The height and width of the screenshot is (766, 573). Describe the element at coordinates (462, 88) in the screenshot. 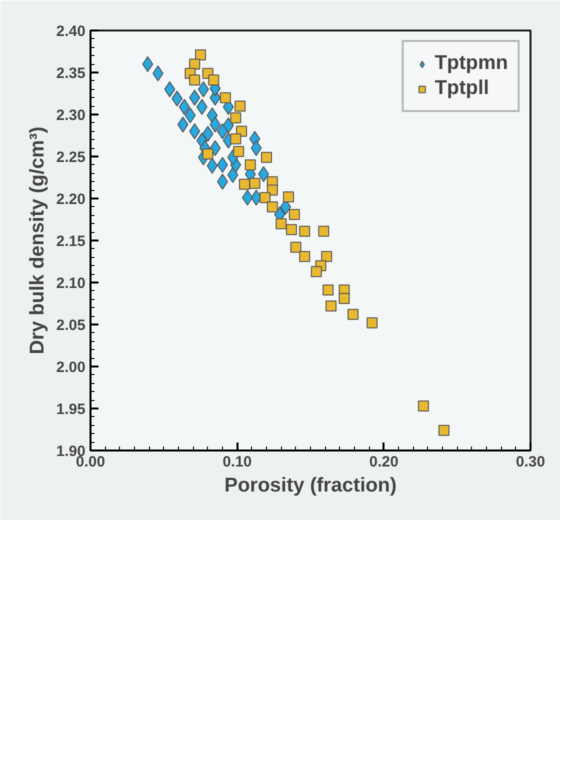

I see `legend-label: Tptpll` at that location.